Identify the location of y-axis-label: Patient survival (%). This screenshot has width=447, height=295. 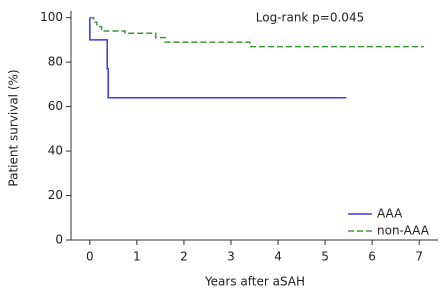
(14, 127).